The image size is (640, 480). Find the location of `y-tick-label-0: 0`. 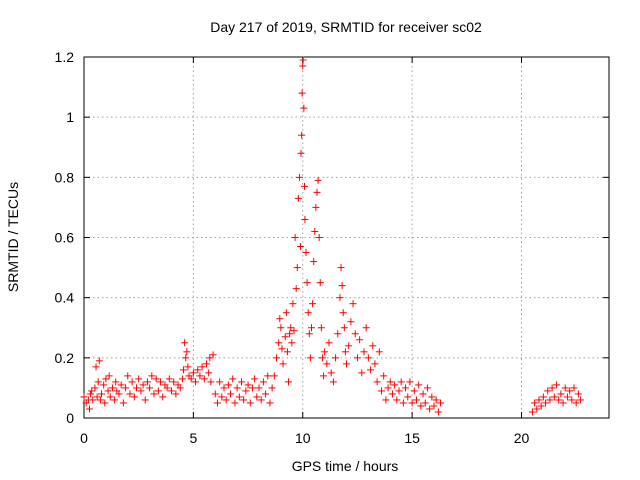

y-tick-label-0: 0 is located at coordinates (70, 418).